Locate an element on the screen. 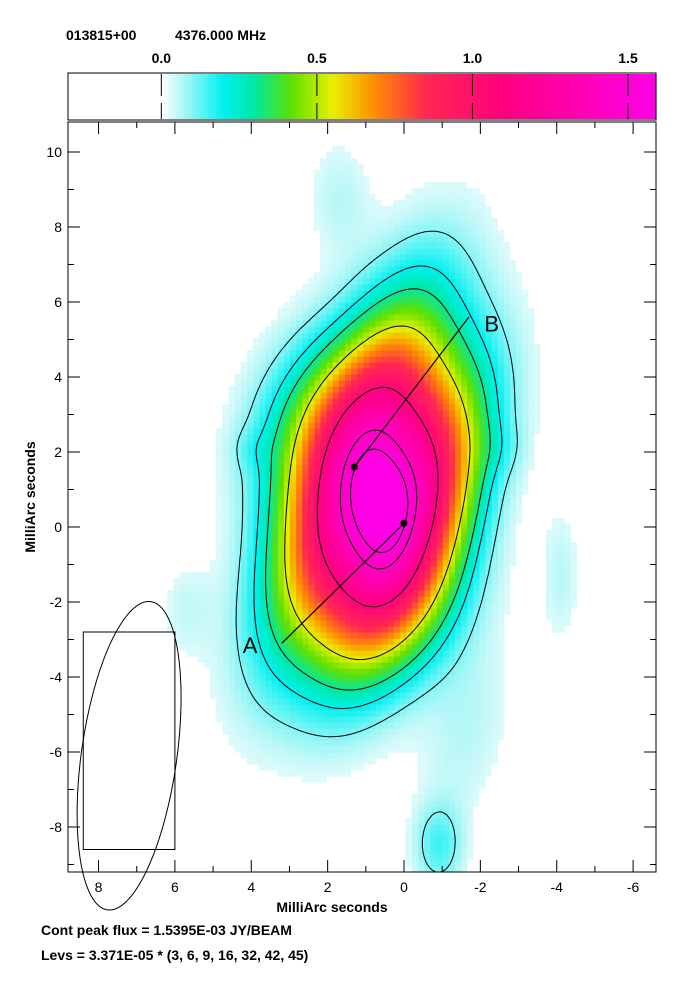 The image size is (674, 1000). component-b-label: B is located at coordinates (491, 323).